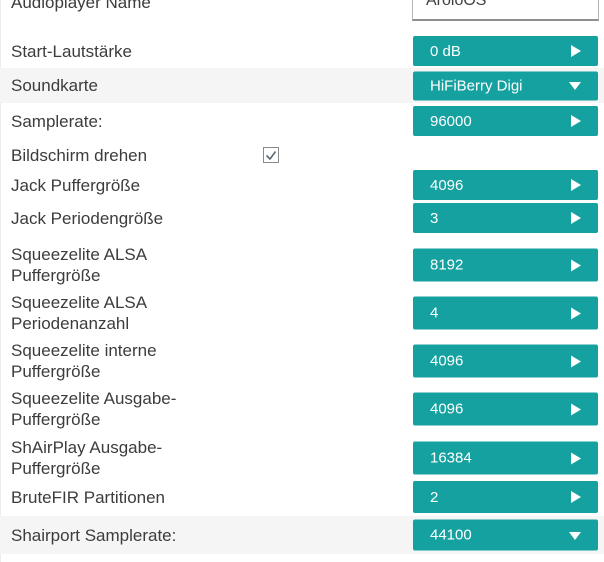 The image size is (604, 562). I want to click on field-label-jack-period-size: Jack Periodengröße, so click(87, 218).